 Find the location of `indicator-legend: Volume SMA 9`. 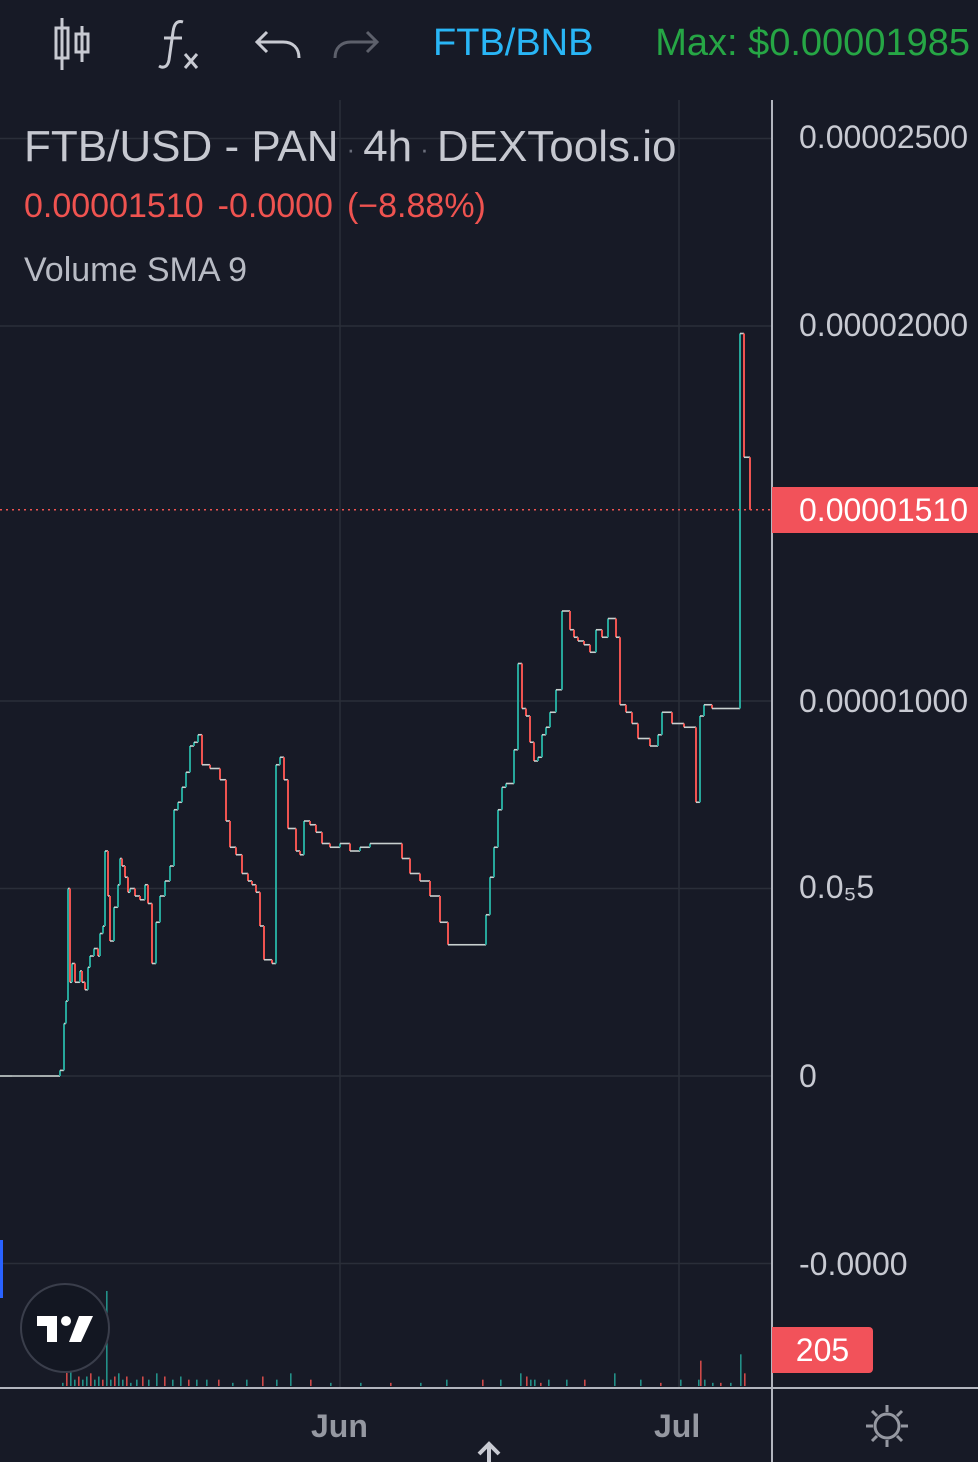

indicator-legend: Volume SMA 9 is located at coordinates (136, 270).